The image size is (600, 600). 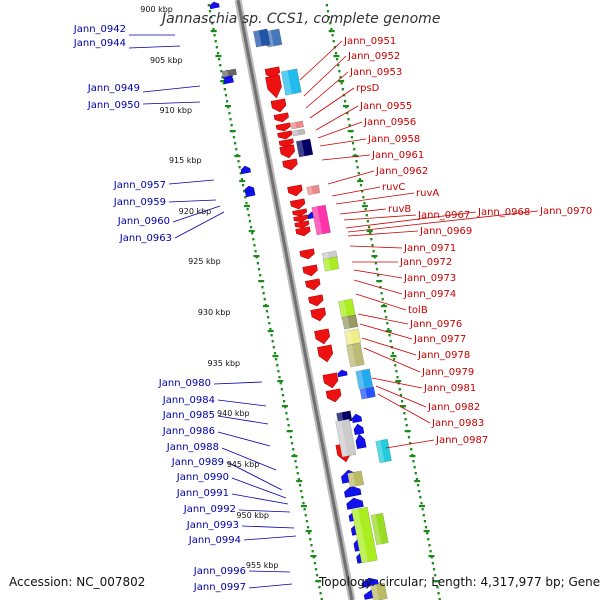 I want to click on gene-label-reverse: Jann_0990, so click(x=202, y=477).